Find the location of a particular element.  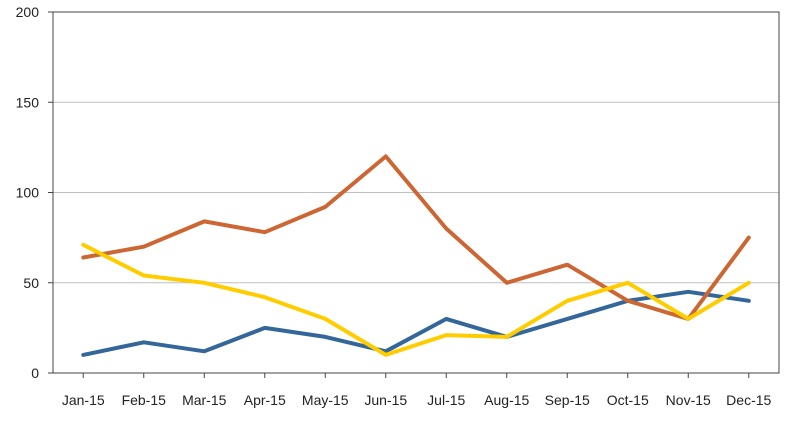

x-tick-label: Apr-15 is located at coordinates (265, 400).